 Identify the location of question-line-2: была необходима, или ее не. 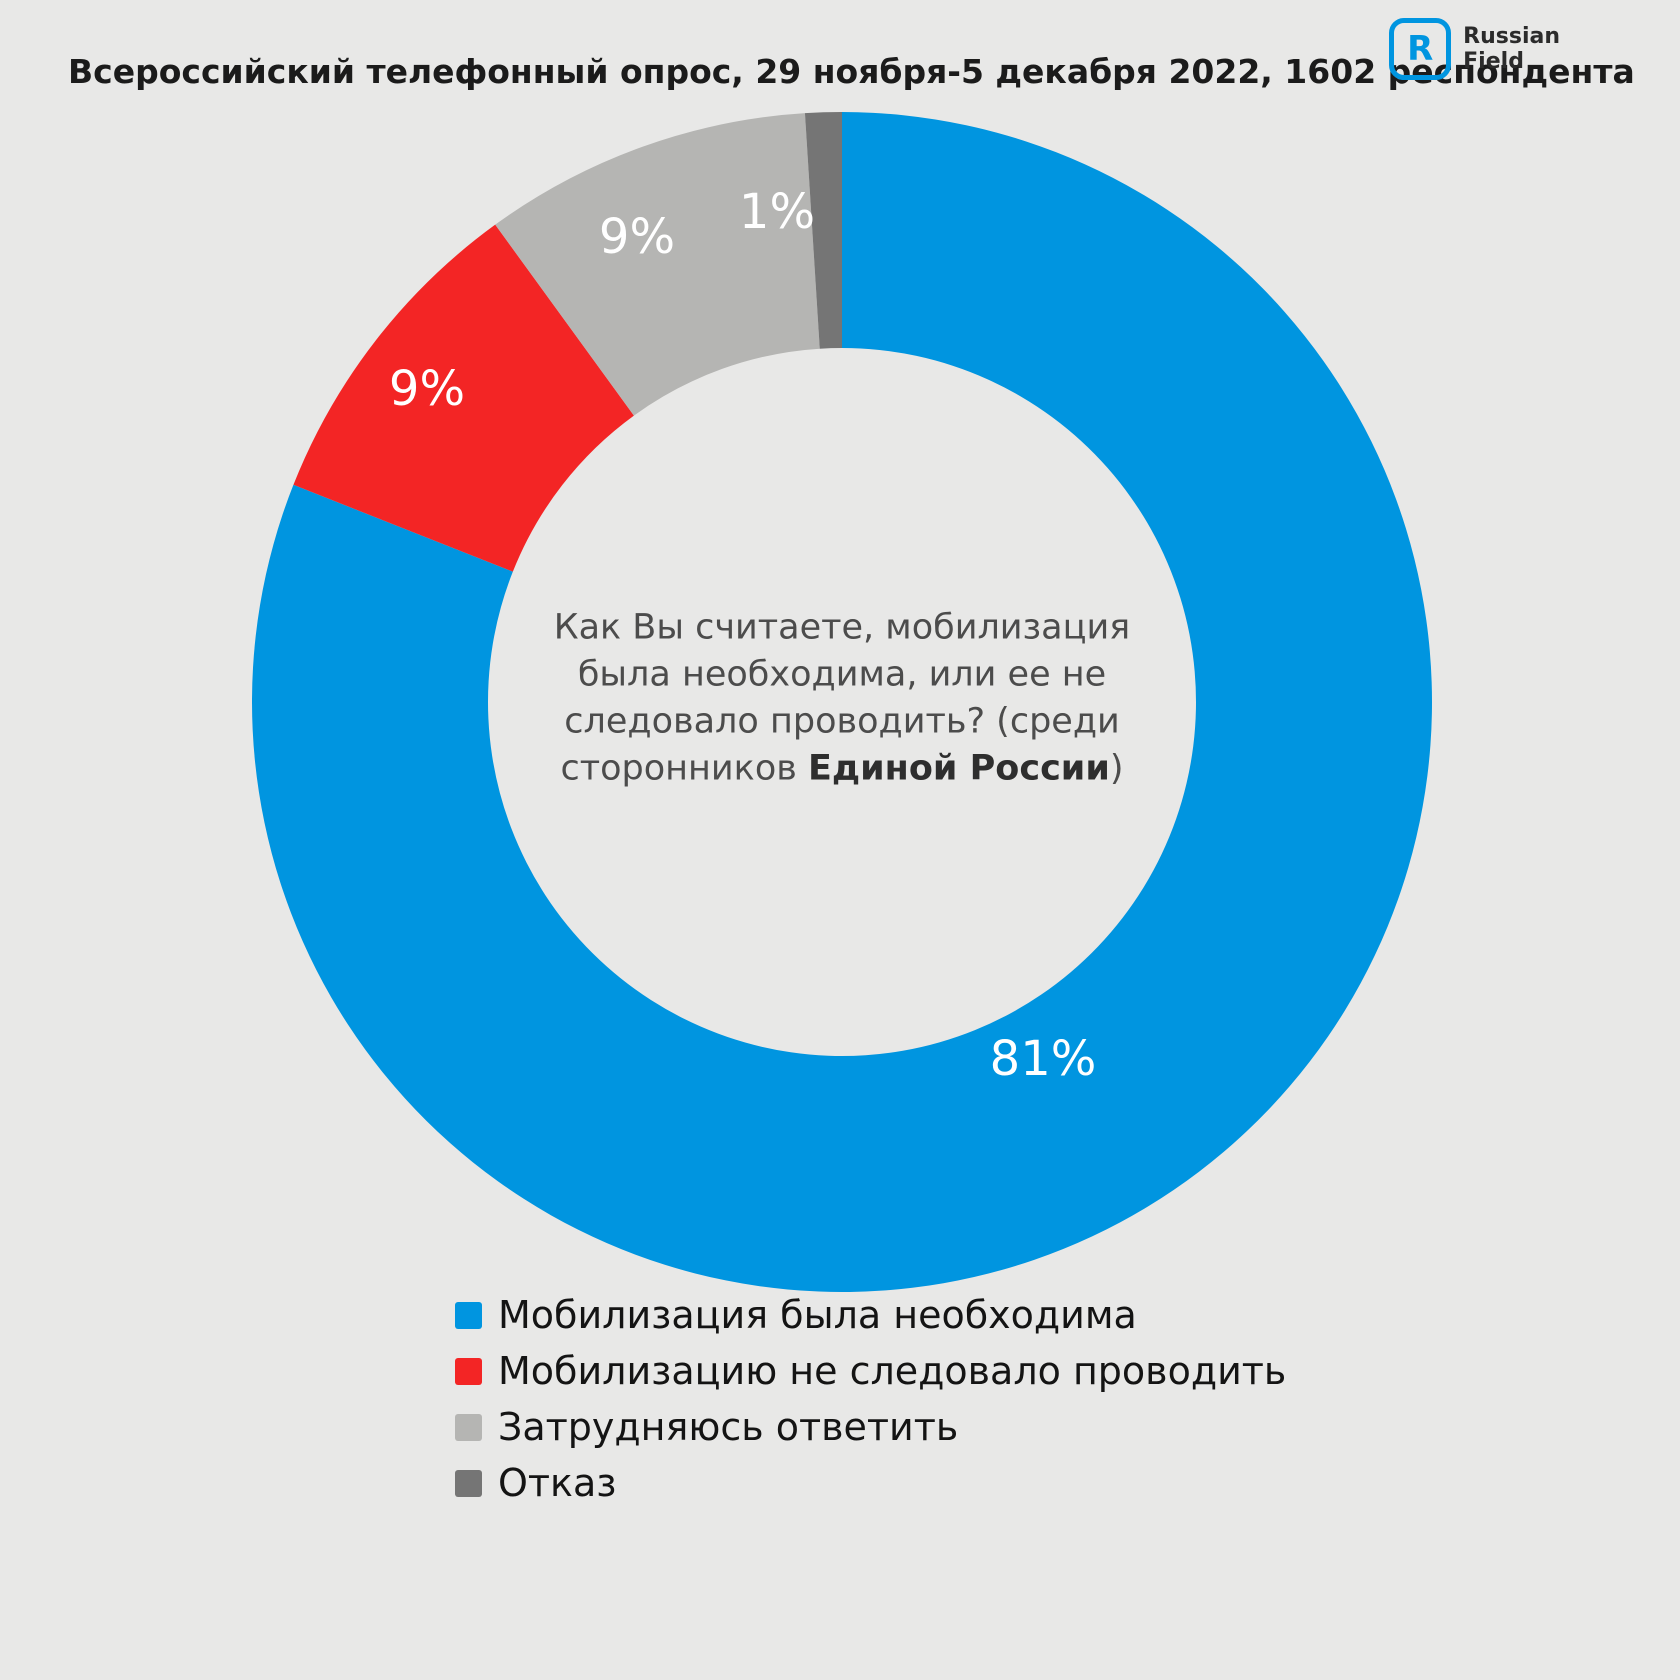
(842, 674).